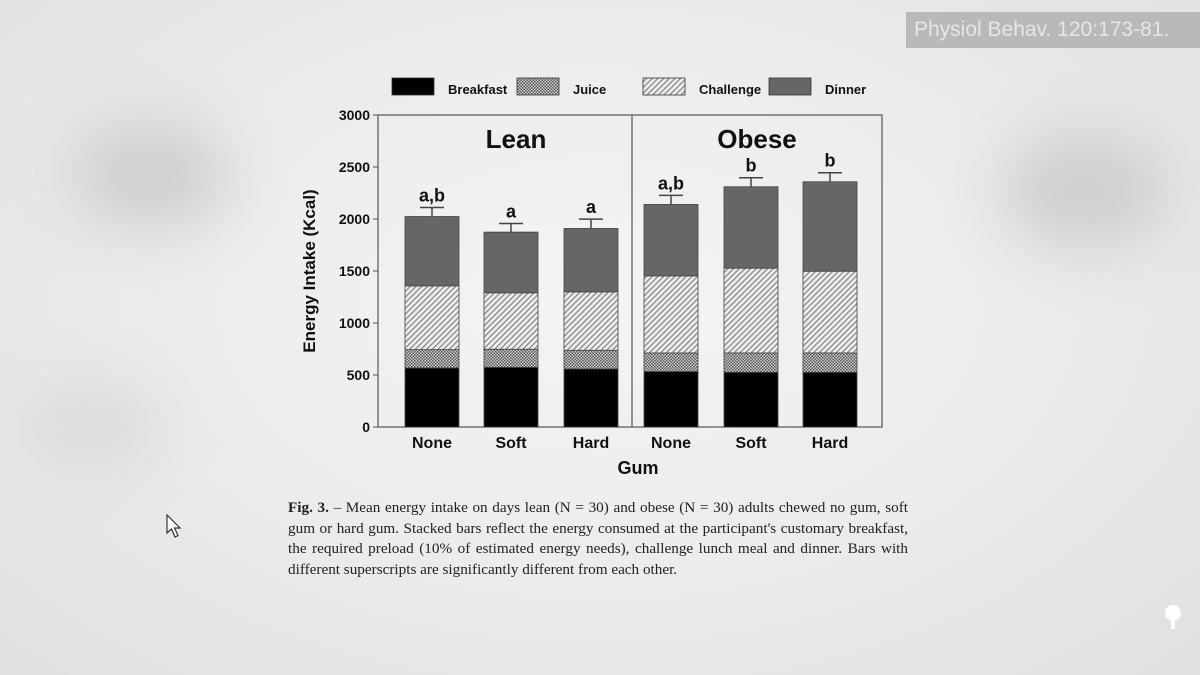 The width and height of the screenshot is (1200, 675). Describe the element at coordinates (1173, 617) in the screenshot. I see `tree-icon` at that location.